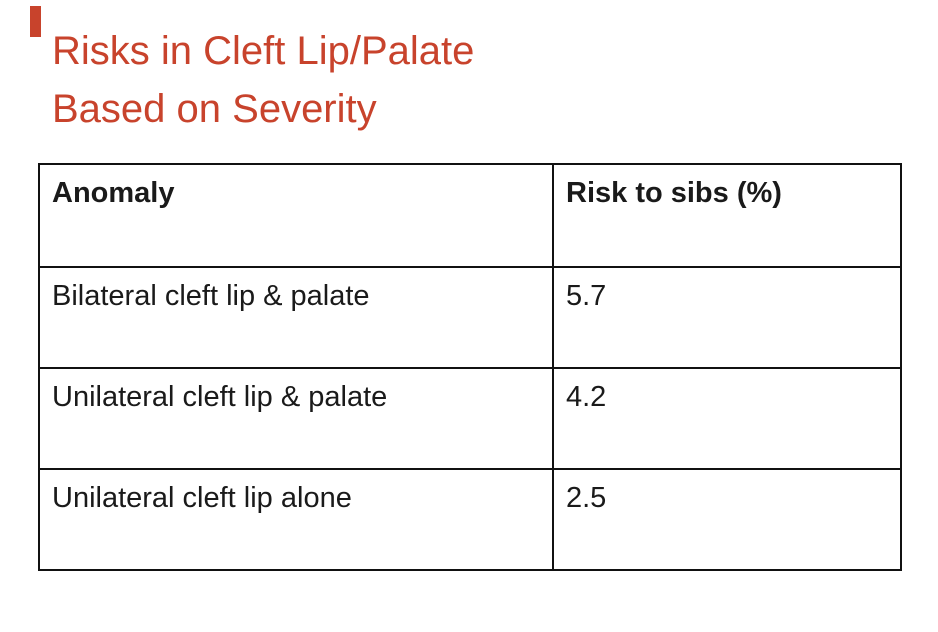  Describe the element at coordinates (727, 215) in the screenshot. I see `header-risk-to-sibs: Risk to sibs (%)` at that location.